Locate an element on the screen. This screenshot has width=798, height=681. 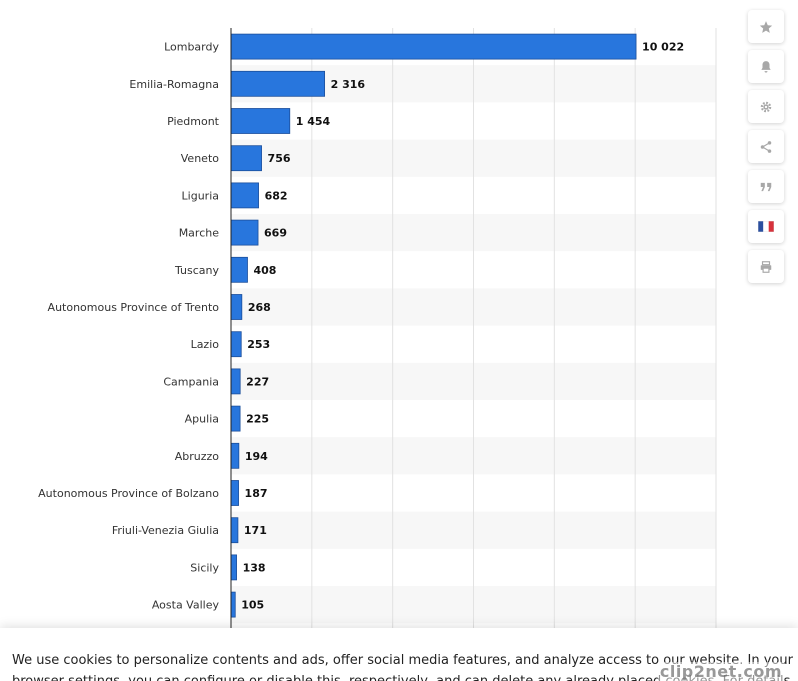
print-icon is located at coordinates (766, 267).